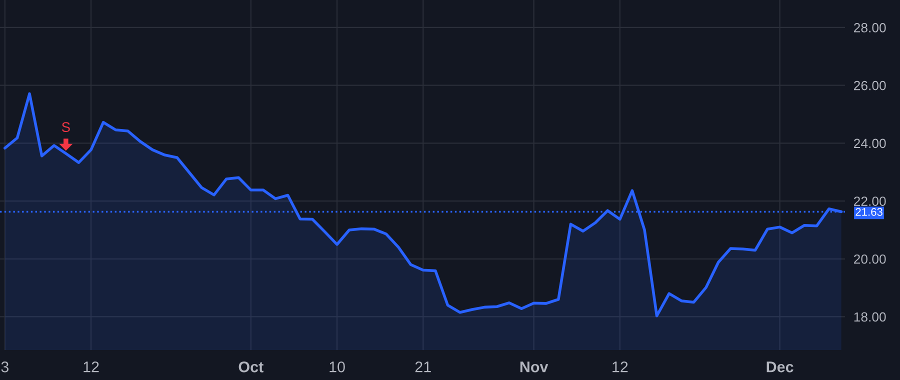  What do you see at coordinates (66, 127) in the screenshot?
I see `annotation: S` at bounding box center [66, 127].